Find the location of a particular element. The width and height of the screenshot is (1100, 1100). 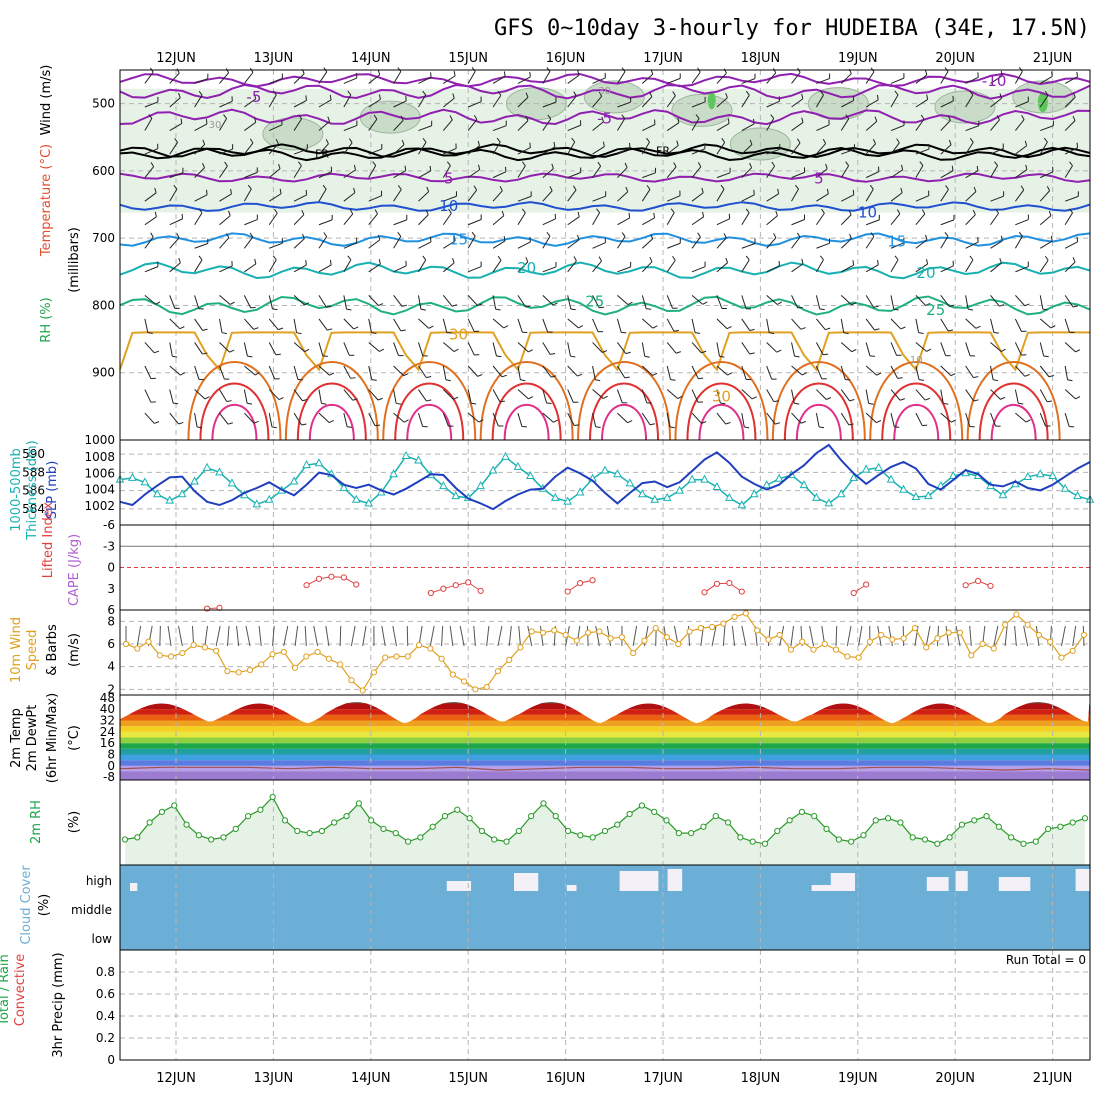

wind-tick: 2 is located at coordinates (111, 689).